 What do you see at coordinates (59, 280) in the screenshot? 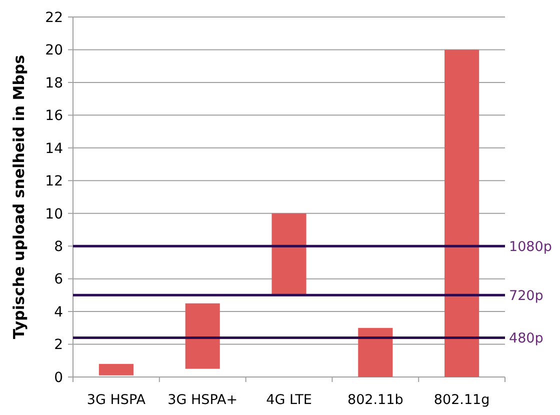
I see `y-tick-label: 6` at bounding box center [59, 280].